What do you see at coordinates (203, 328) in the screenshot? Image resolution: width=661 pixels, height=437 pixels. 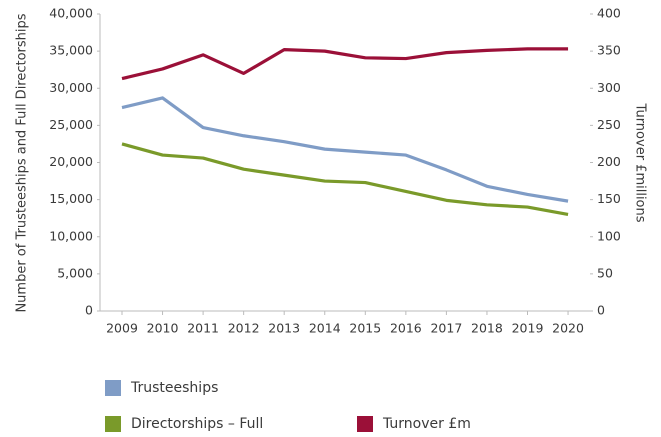 I see `x-tick-label: 2011` at bounding box center [203, 328].